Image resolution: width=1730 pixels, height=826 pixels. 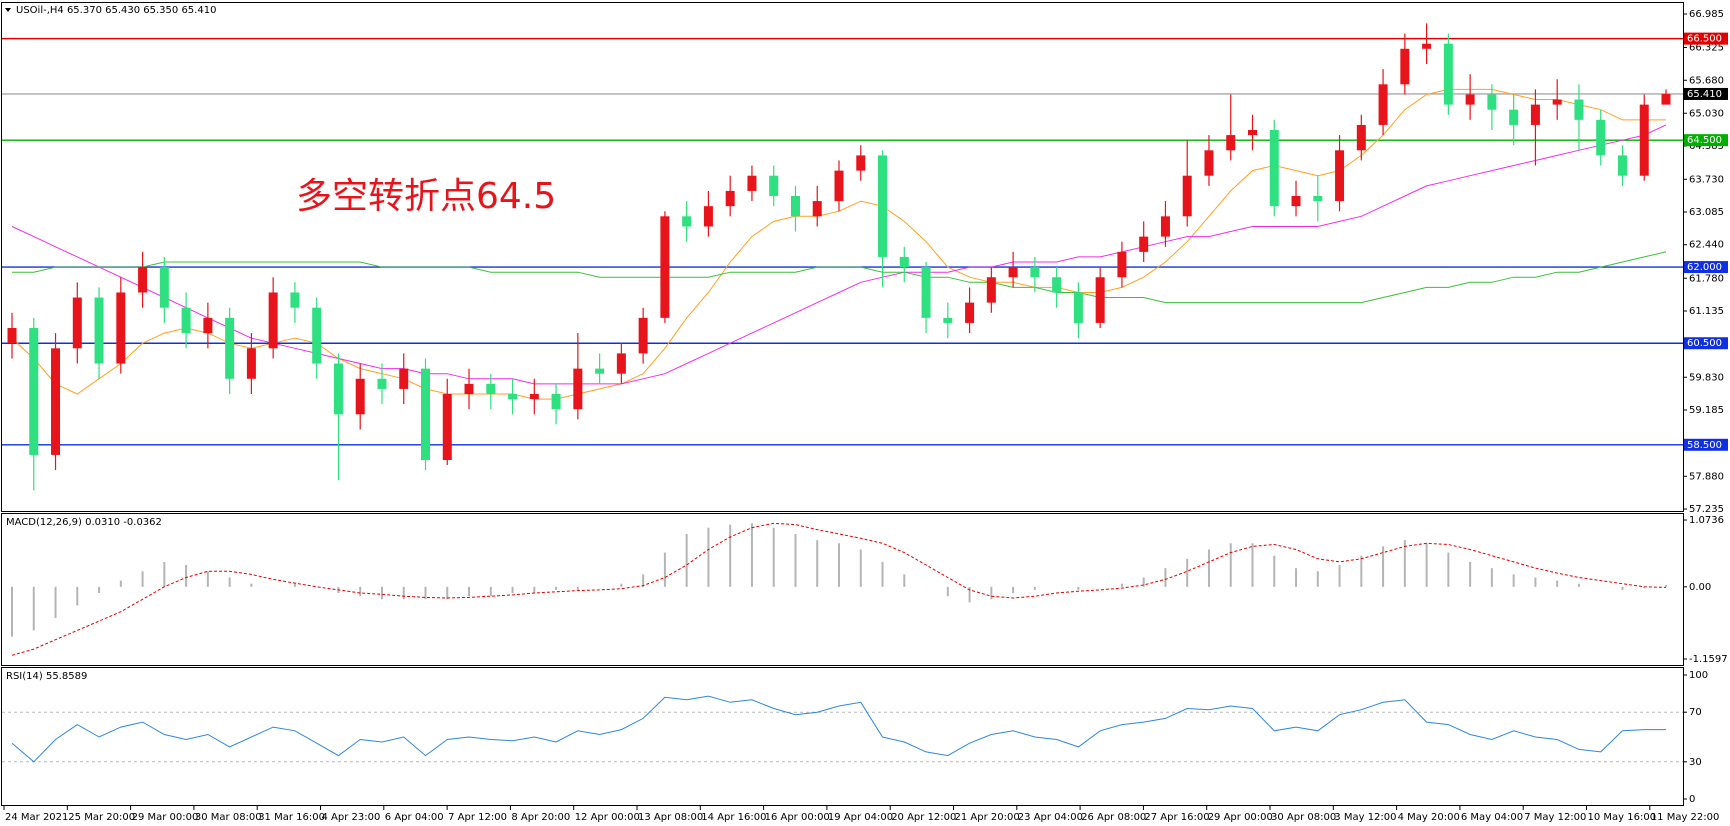 What do you see at coordinates (1706, 278) in the screenshot?
I see `y-tick-label: 61.780` at bounding box center [1706, 278].